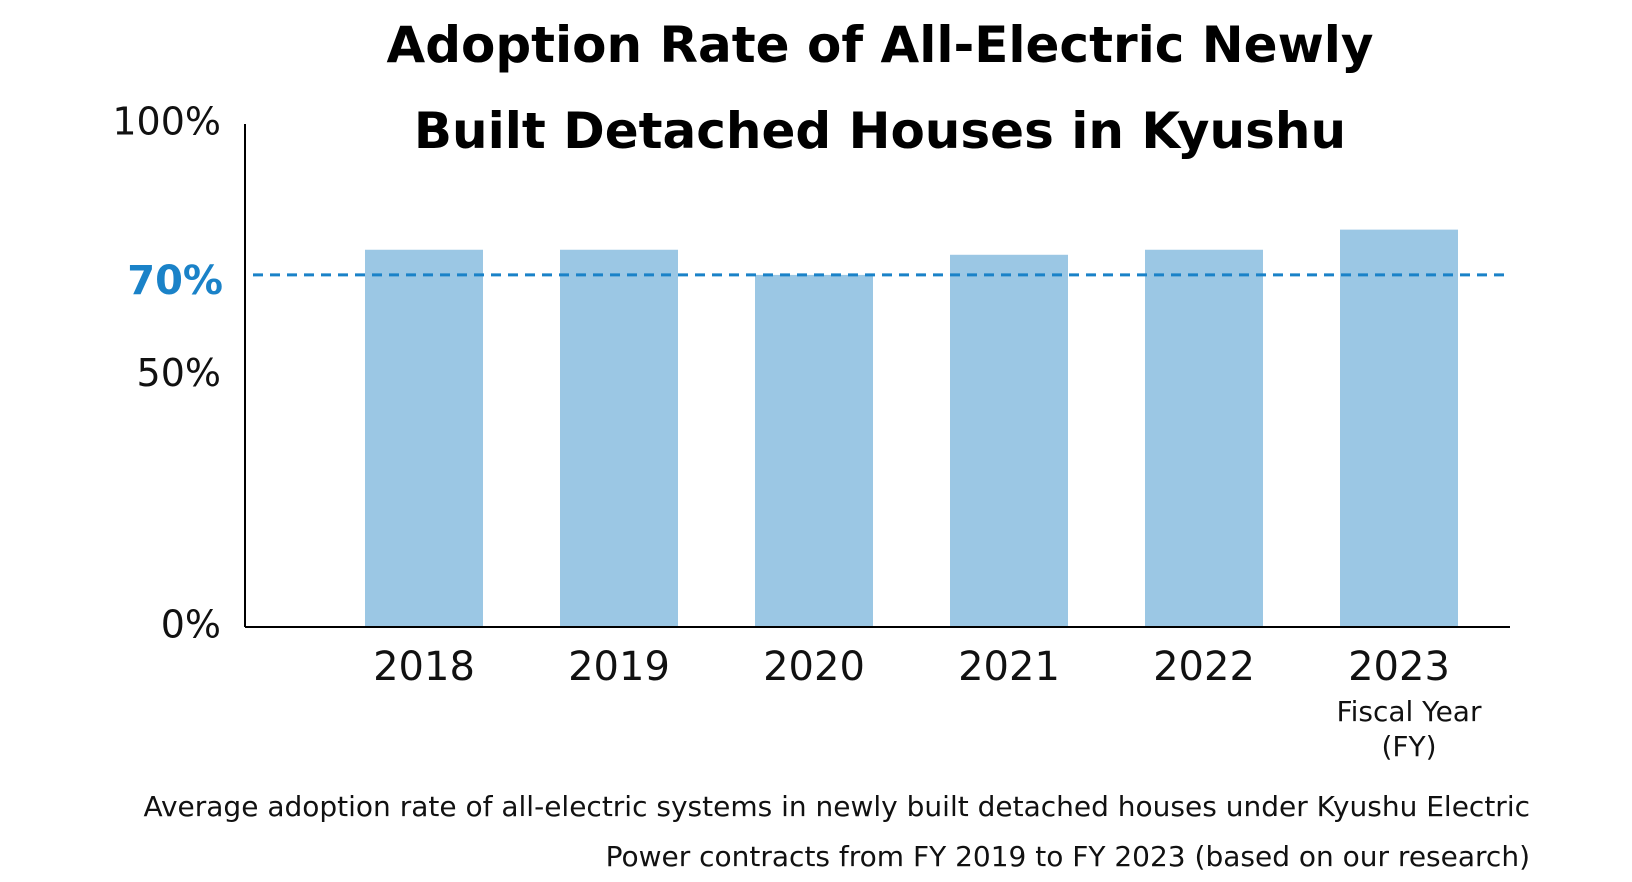 The width and height of the screenshot is (1632, 882). I want to click on x-tick-label: 2023, so click(1399, 667).